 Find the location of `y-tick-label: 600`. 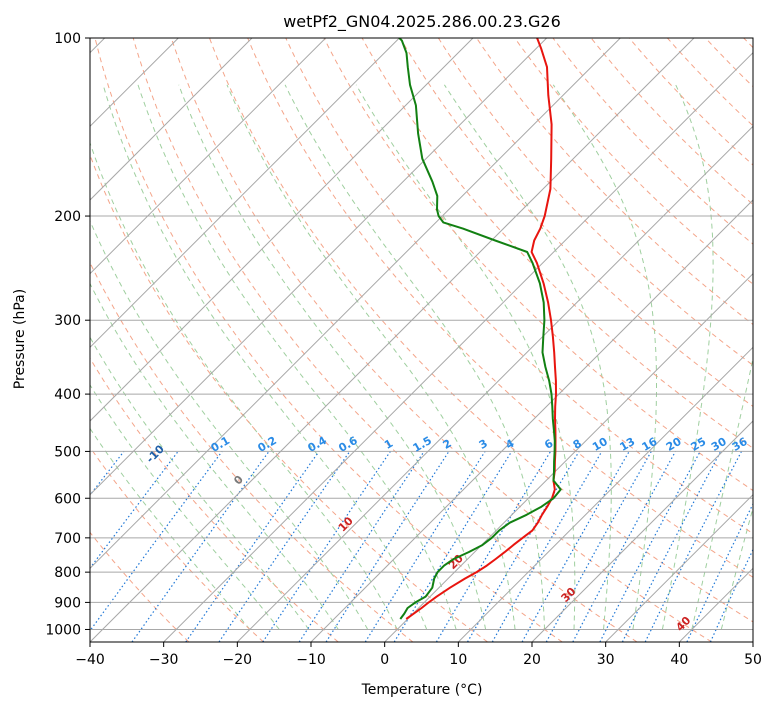

y-tick-label: 600 is located at coordinates (67, 499).